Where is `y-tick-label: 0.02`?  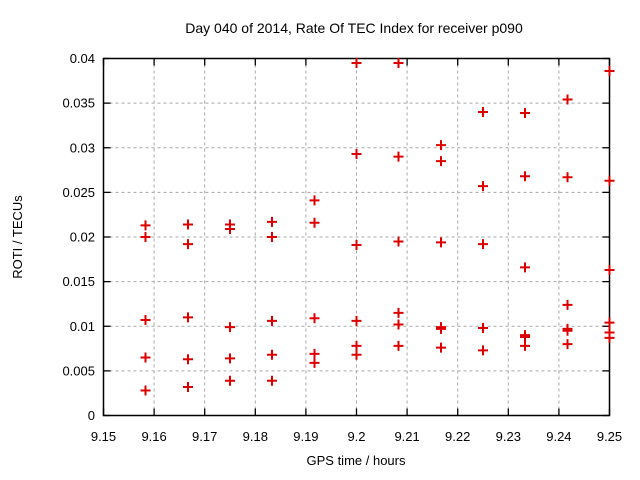 y-tick-label: 0.02 is located at coordinates (82, 237).